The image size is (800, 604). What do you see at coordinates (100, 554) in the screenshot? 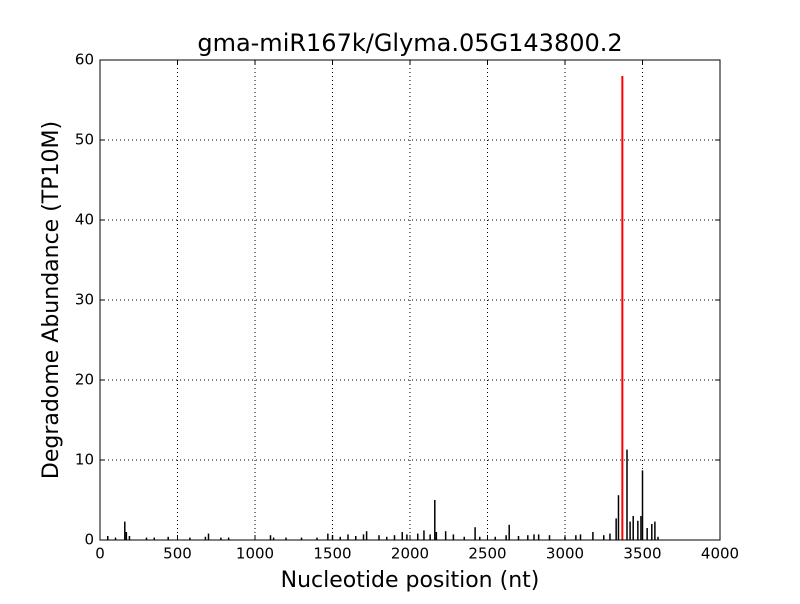
I see `x-tick-label: 0` at bounding box center [100, 554].